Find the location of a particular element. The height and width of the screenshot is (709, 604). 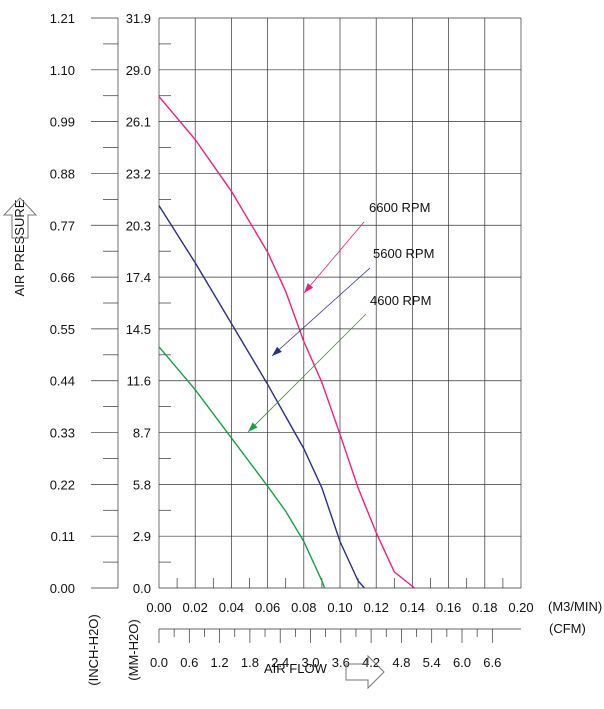

cfm-tick-label: 1.2 is located at coordinates (220, 662).